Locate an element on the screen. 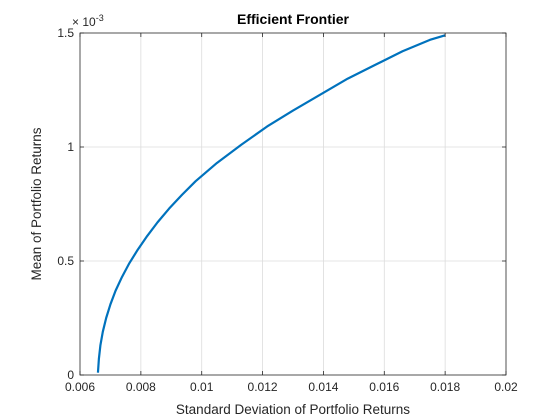 Image resolution: width=560 pixels, height=420 pixels. y-axis-label: Mean of Portfolio Returns is located at coordinates (36, 203).